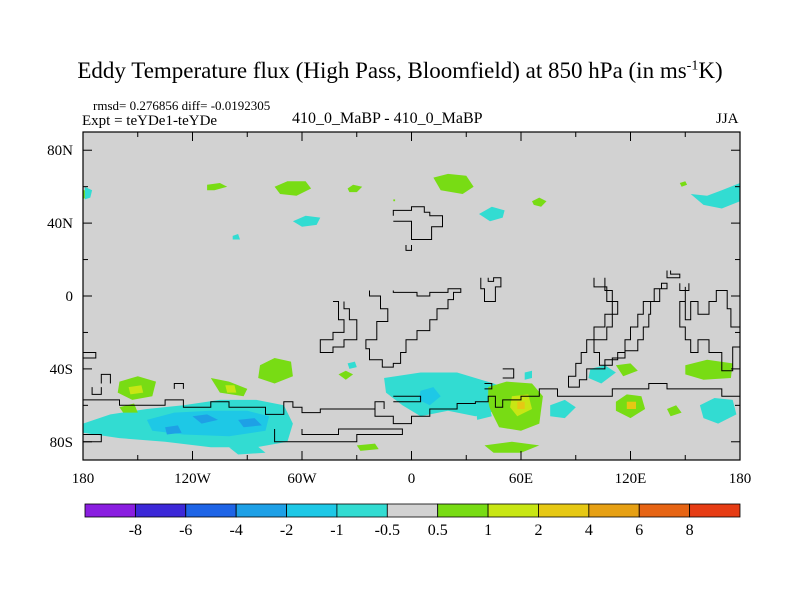  Describe the element at coordinates (235, 530) in the screenshot. I see `colorbar-label: -4` at that location.